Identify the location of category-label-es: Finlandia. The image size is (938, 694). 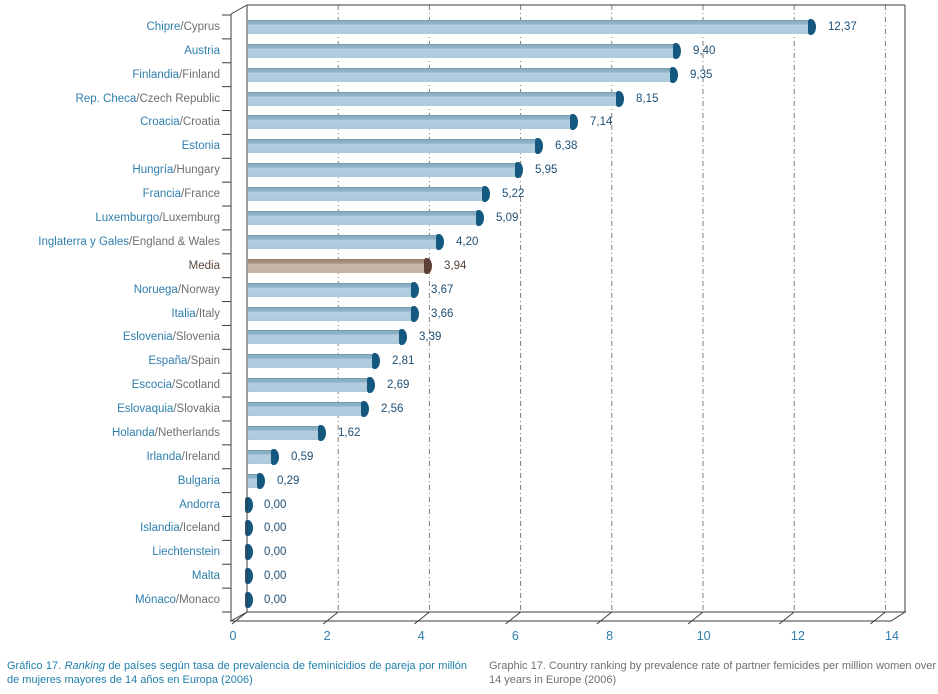
(156, 74).